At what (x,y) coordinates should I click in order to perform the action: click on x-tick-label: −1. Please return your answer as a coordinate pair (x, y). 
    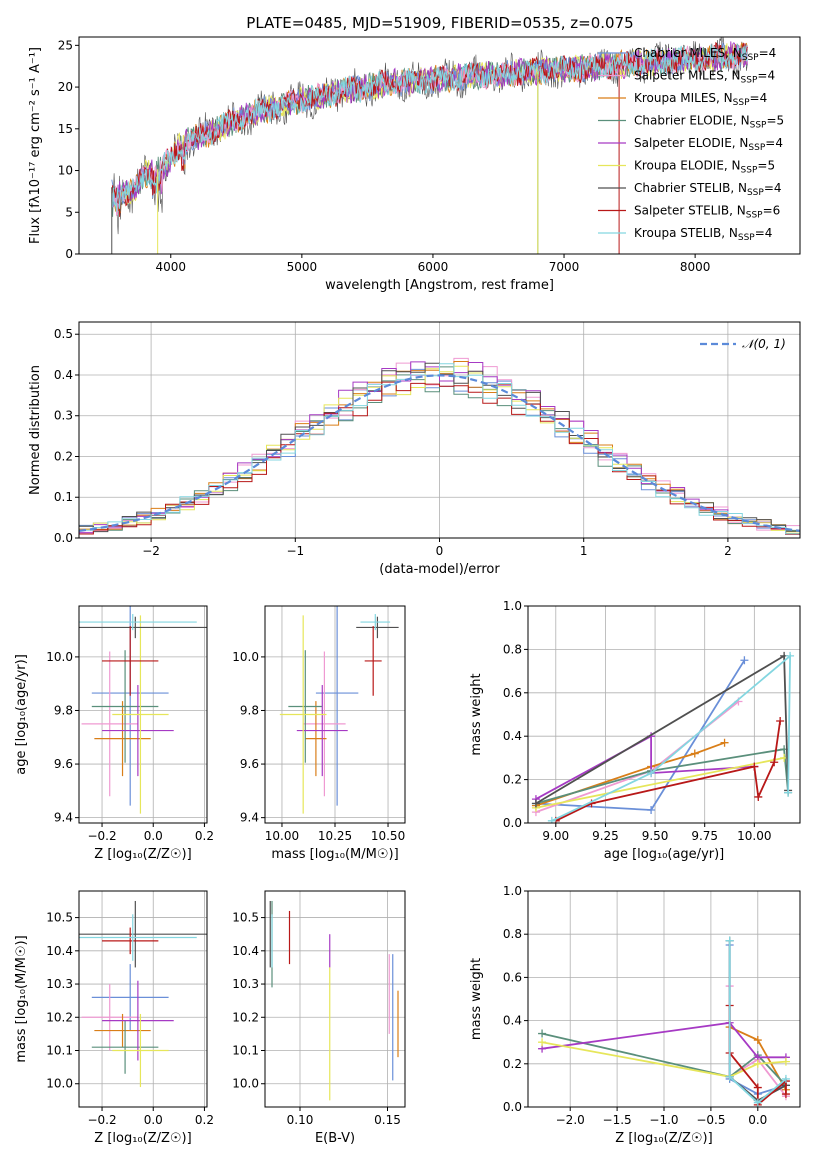
    Looking at the image, I should click on (295, 551).